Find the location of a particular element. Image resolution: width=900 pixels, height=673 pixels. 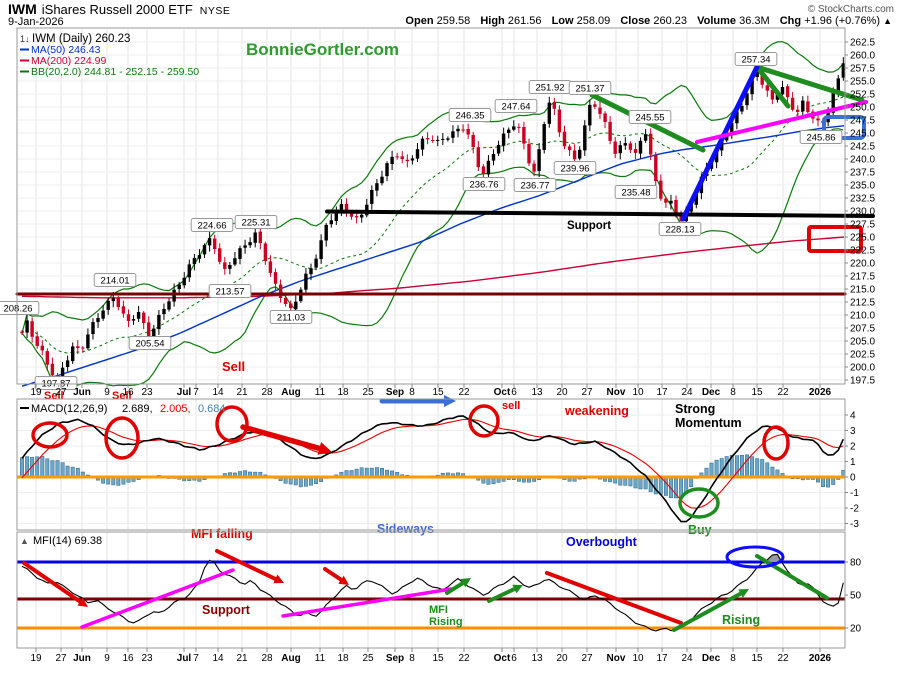

x-axis-label: 24 is located at coordinates (687, 658).